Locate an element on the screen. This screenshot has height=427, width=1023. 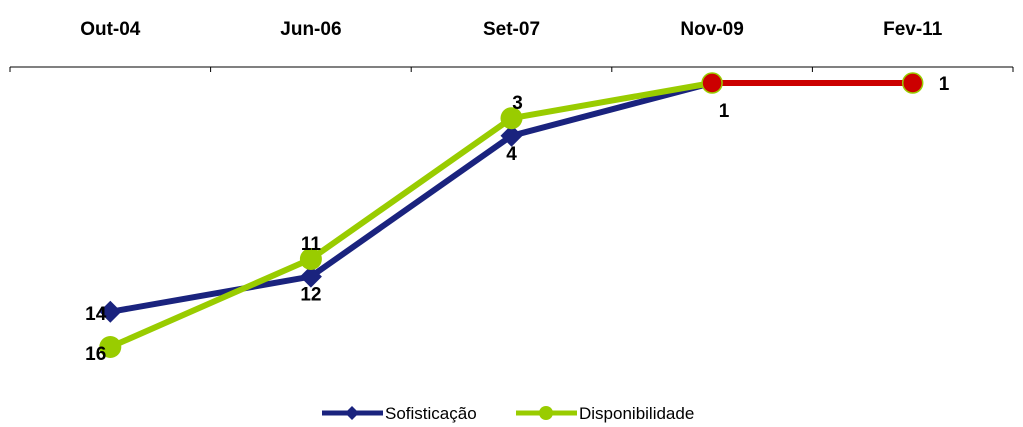
category-label-fev-11: Fev-11 is located at coordinates (913, 29).